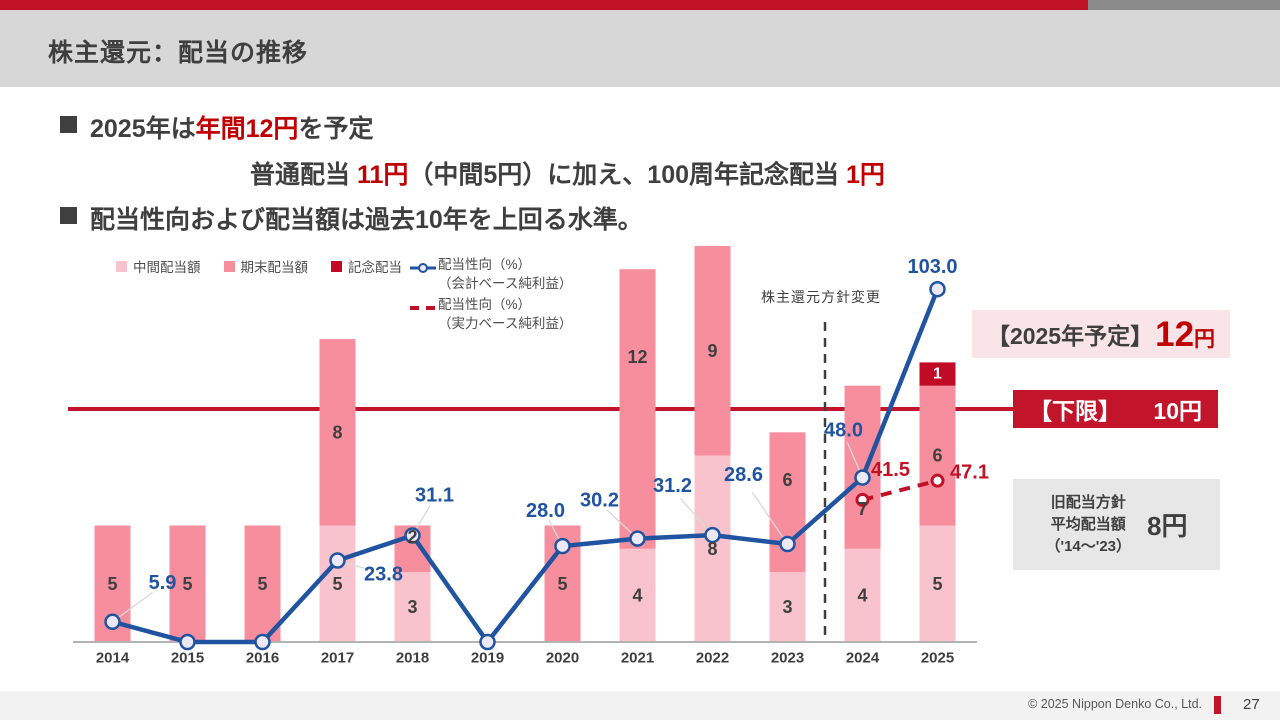 The image size is (1280, 720). I want to click on bar-value-label: 8, so click(337, 432).